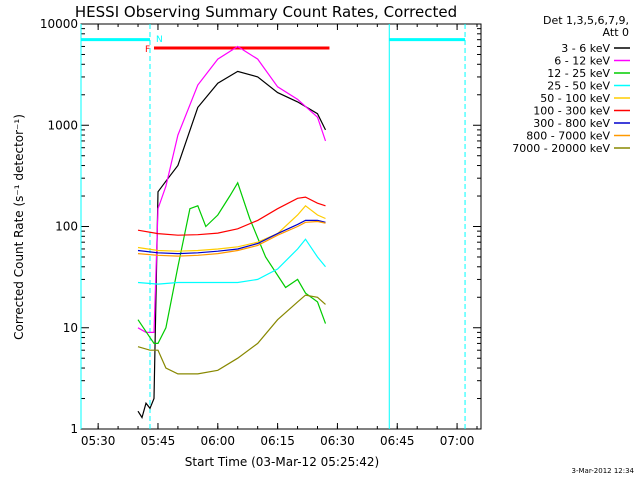 The width and height of the screenshot is (640, 484). What do you see at coordinates (578, 73) in the screenshot?
I see `legend-label: 12 - 25 keV` at bounding box center [578, 73].